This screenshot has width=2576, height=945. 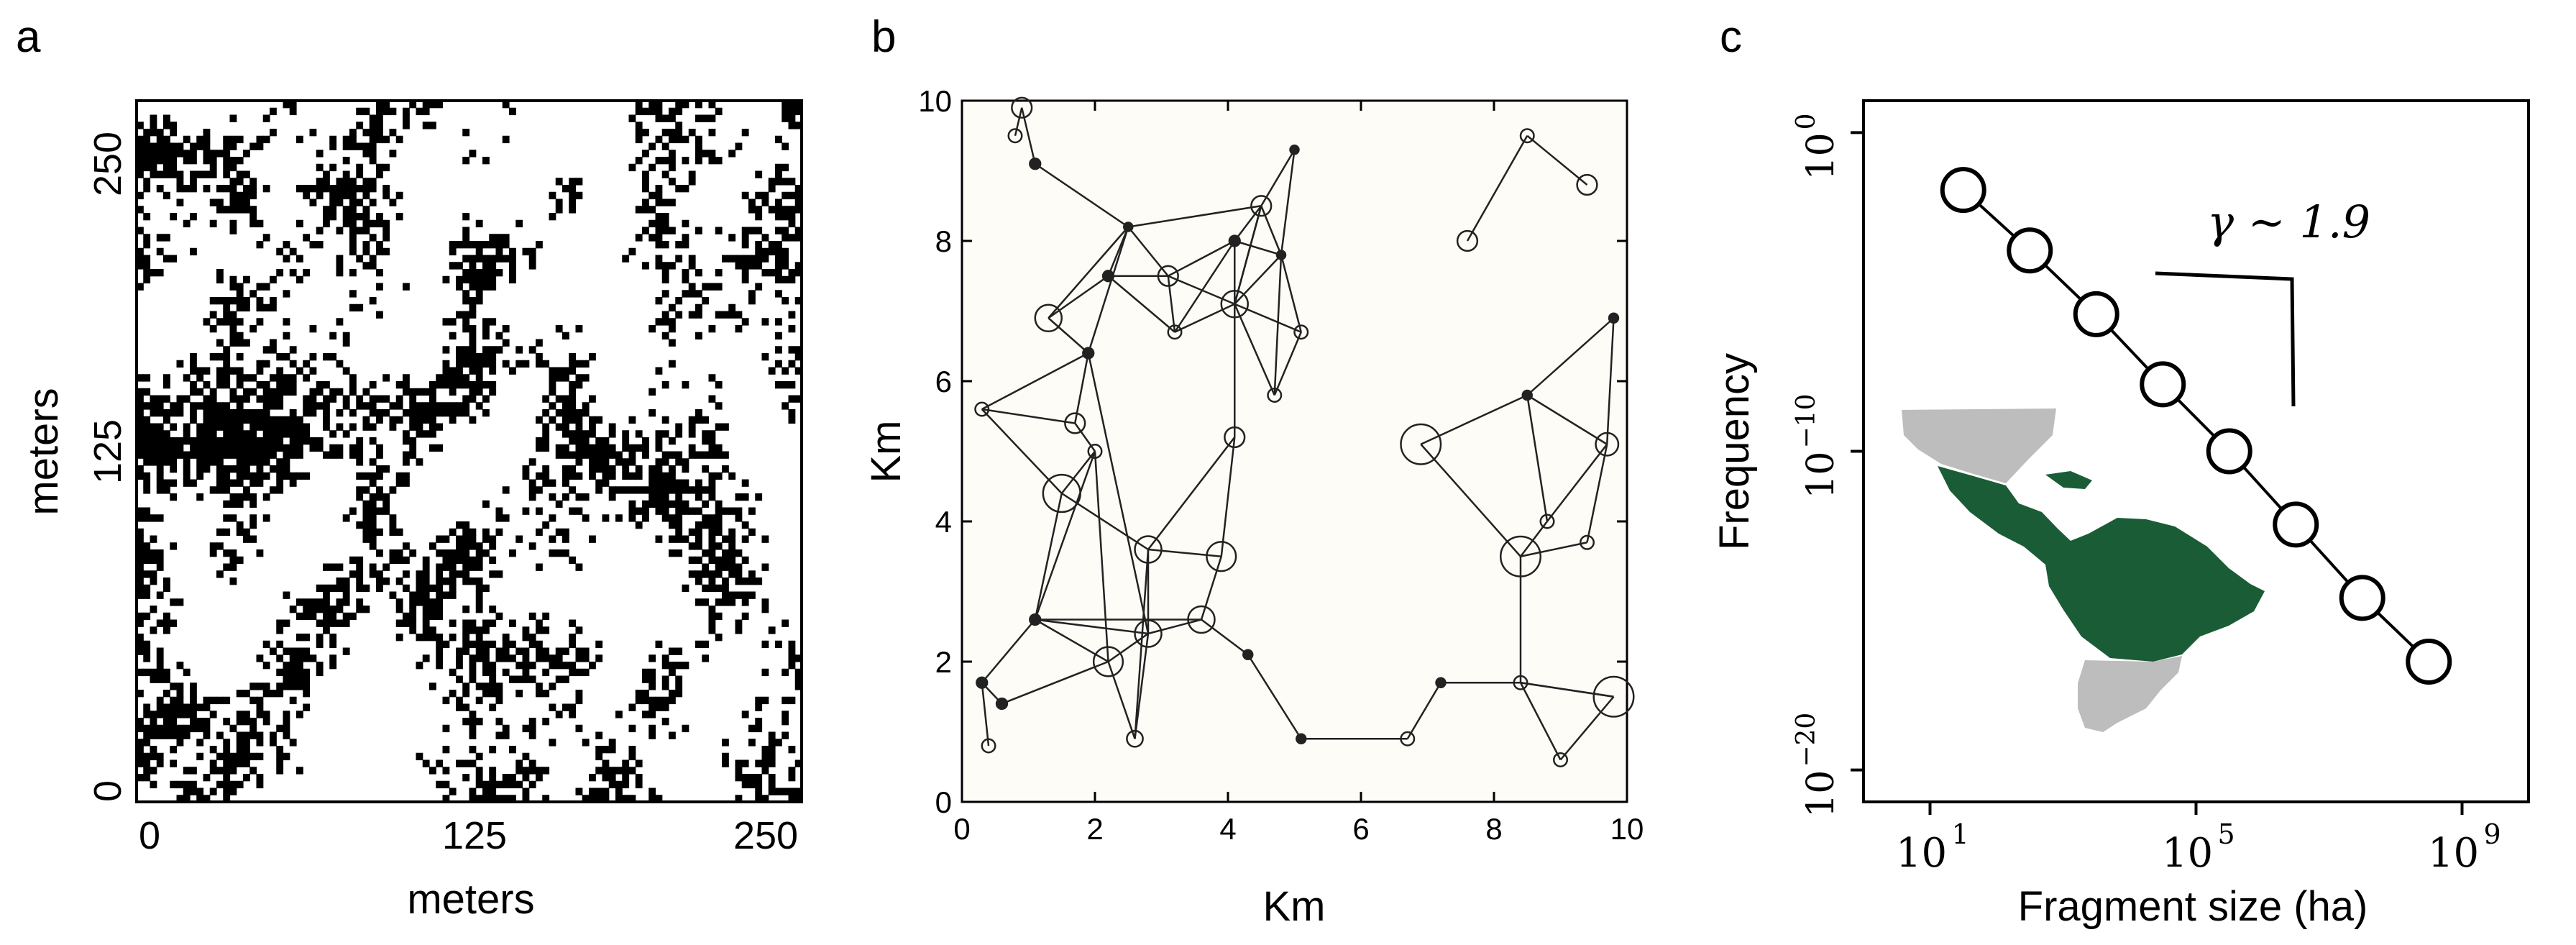 I want to click on network-node, so click(x=982, y=409).